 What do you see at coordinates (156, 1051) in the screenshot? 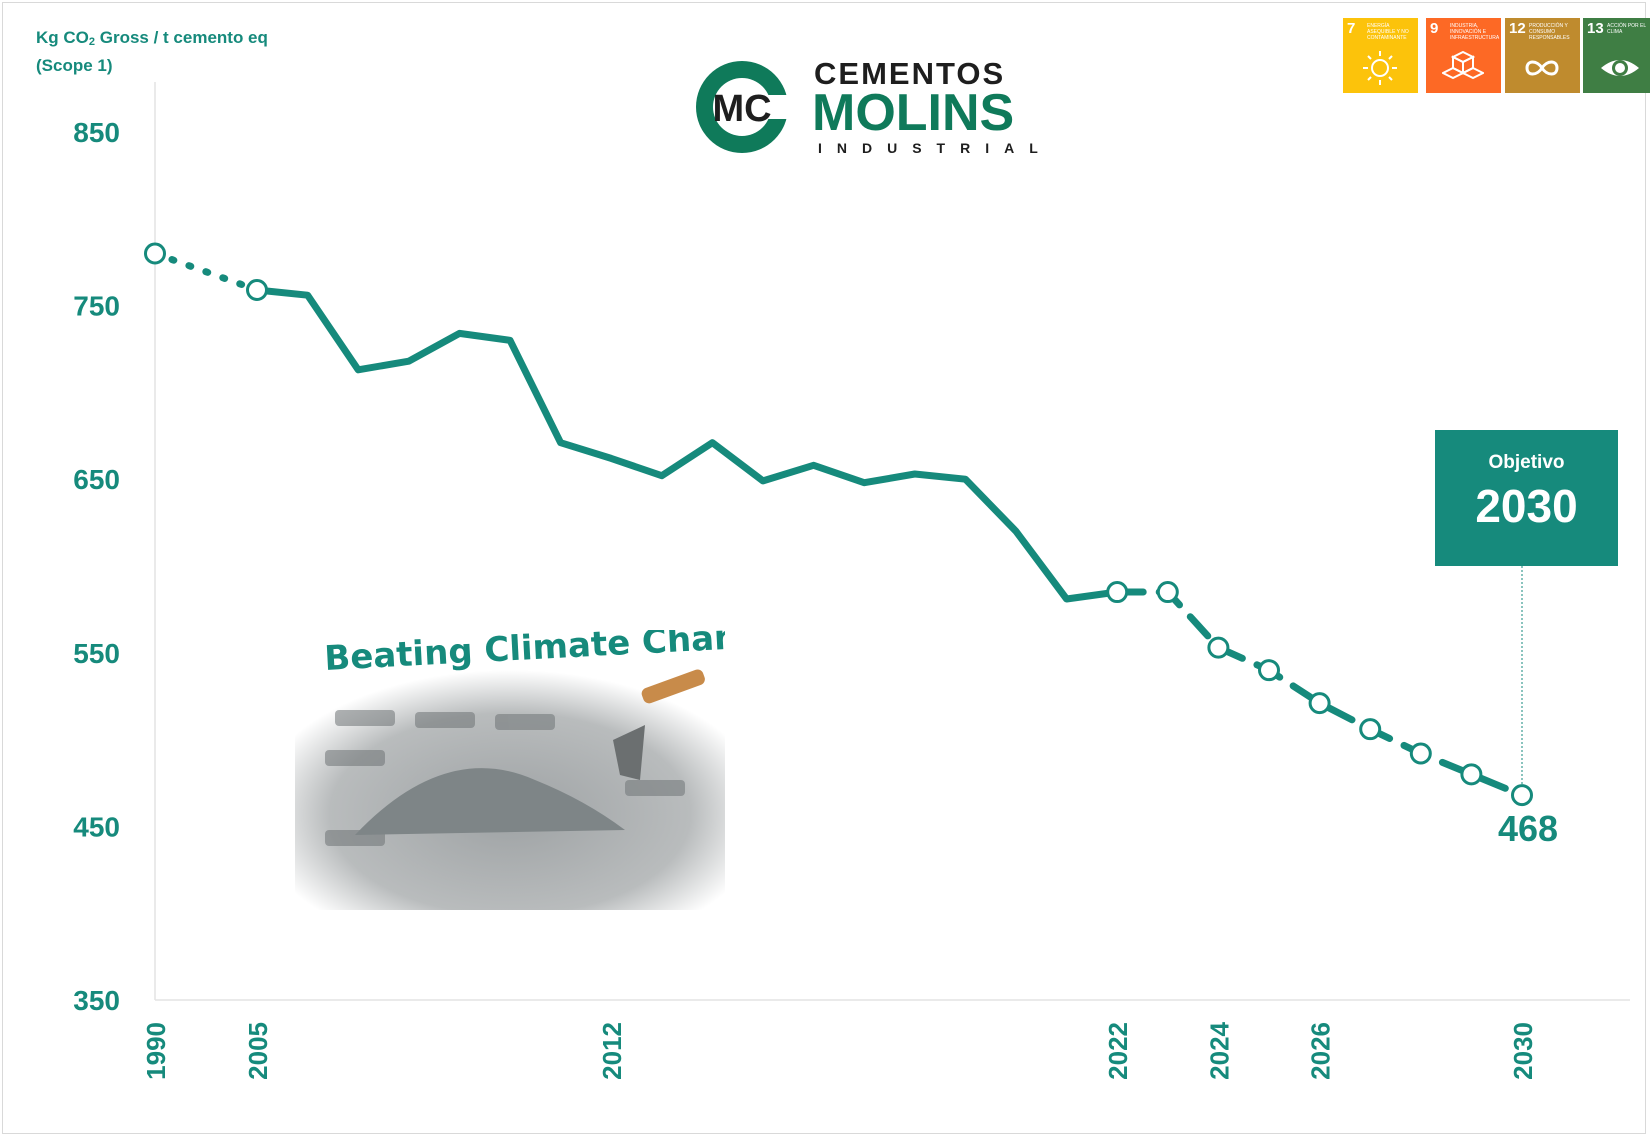
I see `x-tick-label: 1990` at bounding box center [156, 1051].